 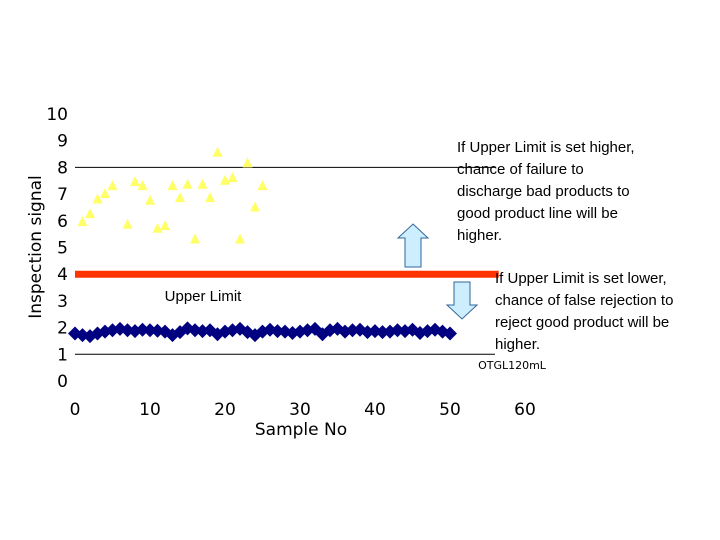 I want to click on up-arrow, so click(x=413, y=245).